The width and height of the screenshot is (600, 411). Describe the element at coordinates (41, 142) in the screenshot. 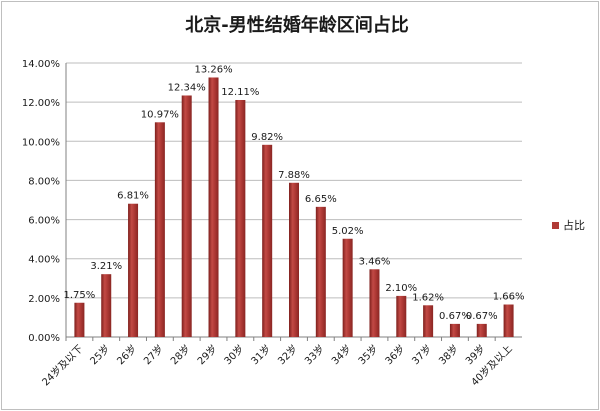

I see `y-tick-label: 10.00%` at that location.